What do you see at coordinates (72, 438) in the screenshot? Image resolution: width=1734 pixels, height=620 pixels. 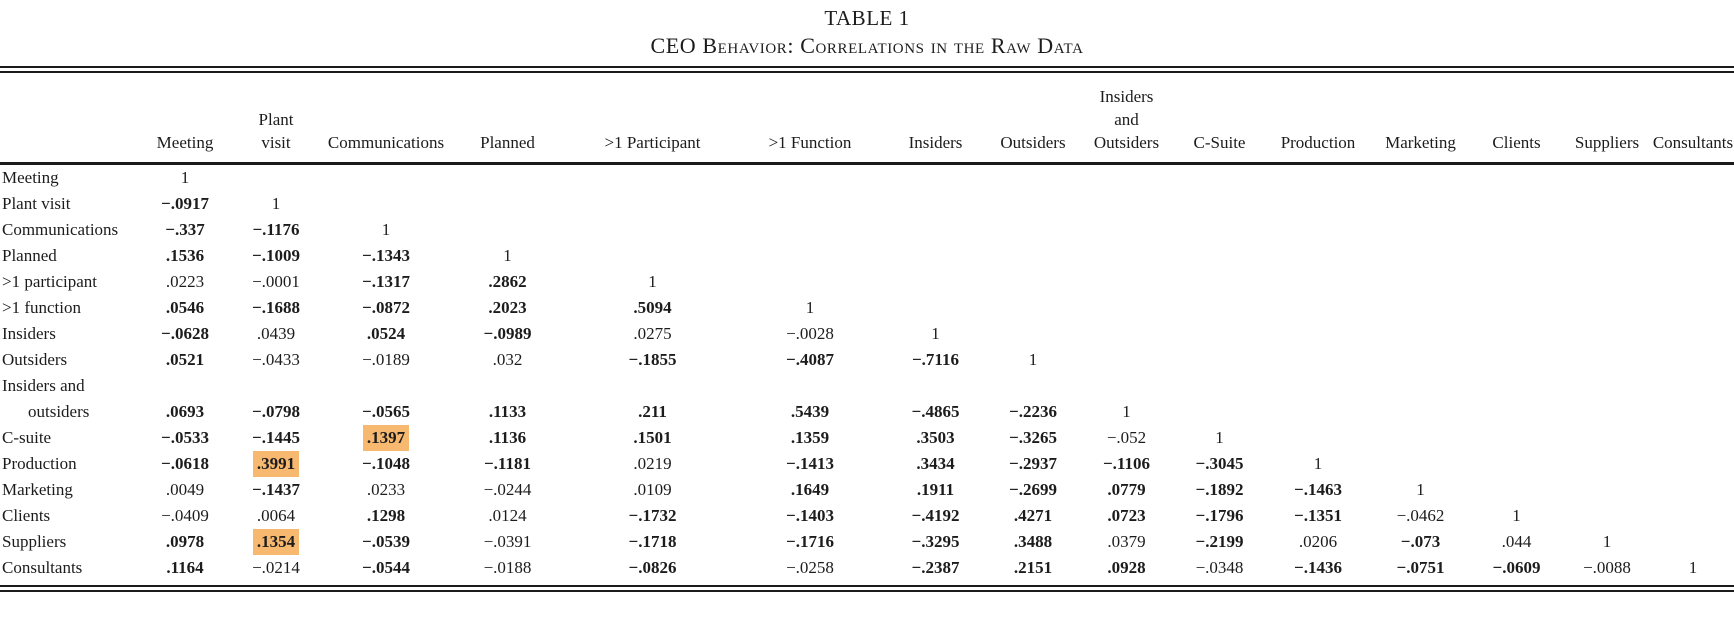 I see `row-label: C-suite` at bounding box center [72, 438].